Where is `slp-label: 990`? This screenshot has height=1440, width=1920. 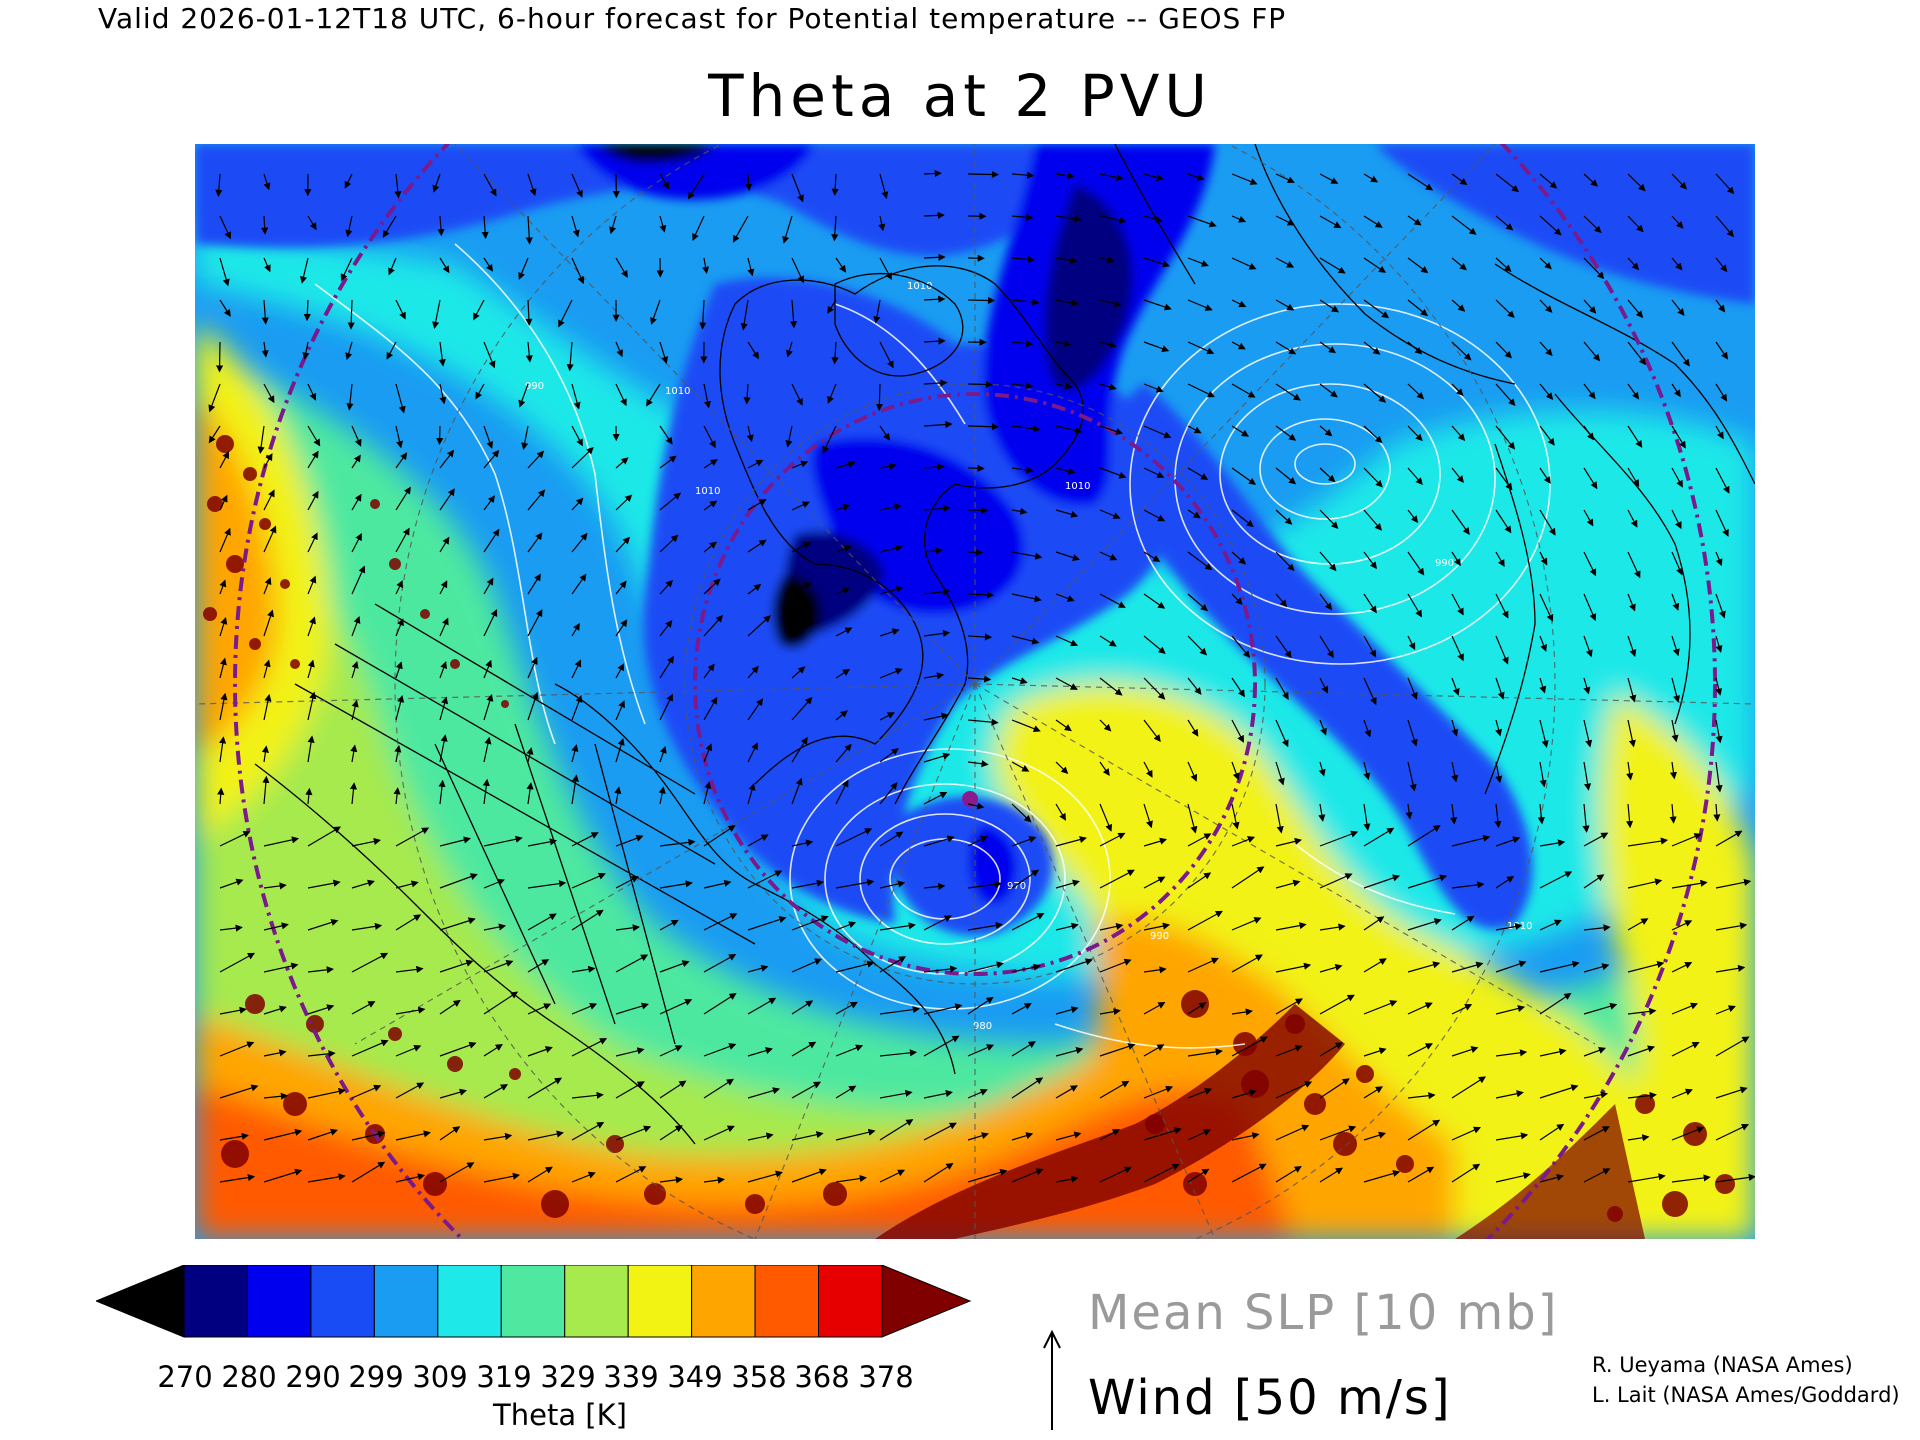 slp-label: 990 is located at coordinates (1444, 563).